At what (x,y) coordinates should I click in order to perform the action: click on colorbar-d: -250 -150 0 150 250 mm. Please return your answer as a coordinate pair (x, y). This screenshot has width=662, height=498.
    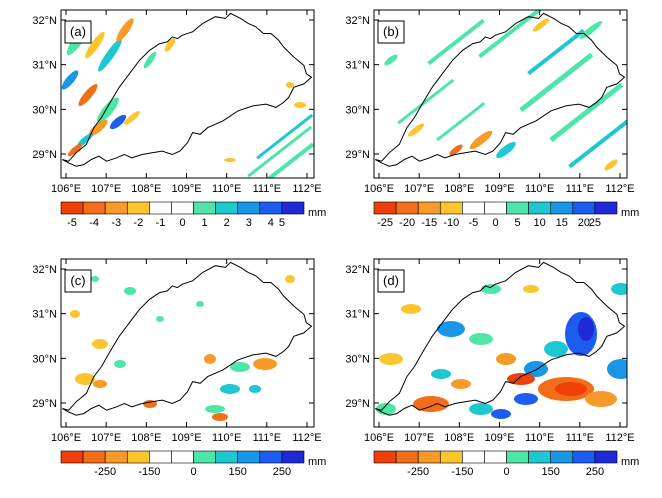
    Looking at the image, I should click on (506, 464).